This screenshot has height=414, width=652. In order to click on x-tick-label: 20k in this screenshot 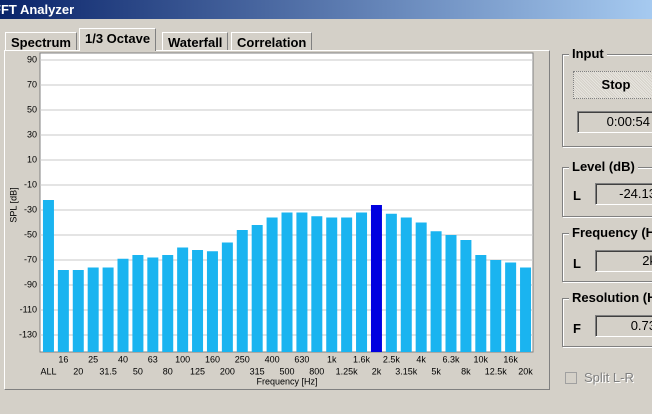, I will do `click(525, 371)`.